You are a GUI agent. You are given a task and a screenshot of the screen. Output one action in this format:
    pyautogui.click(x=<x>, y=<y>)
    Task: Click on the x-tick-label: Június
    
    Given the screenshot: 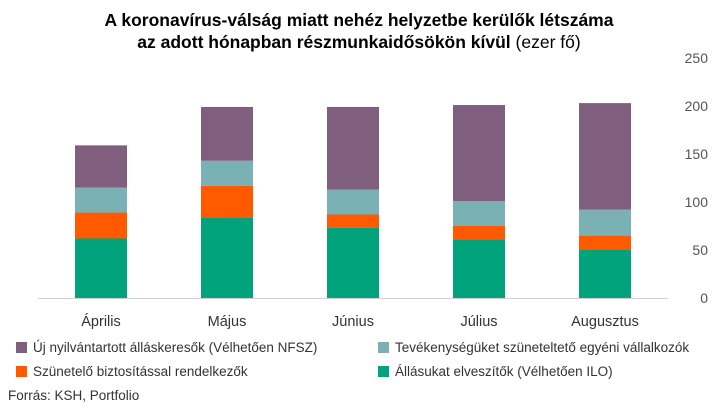 What is the action you would take?
    pyautogui.click(x=353, y=322)
    